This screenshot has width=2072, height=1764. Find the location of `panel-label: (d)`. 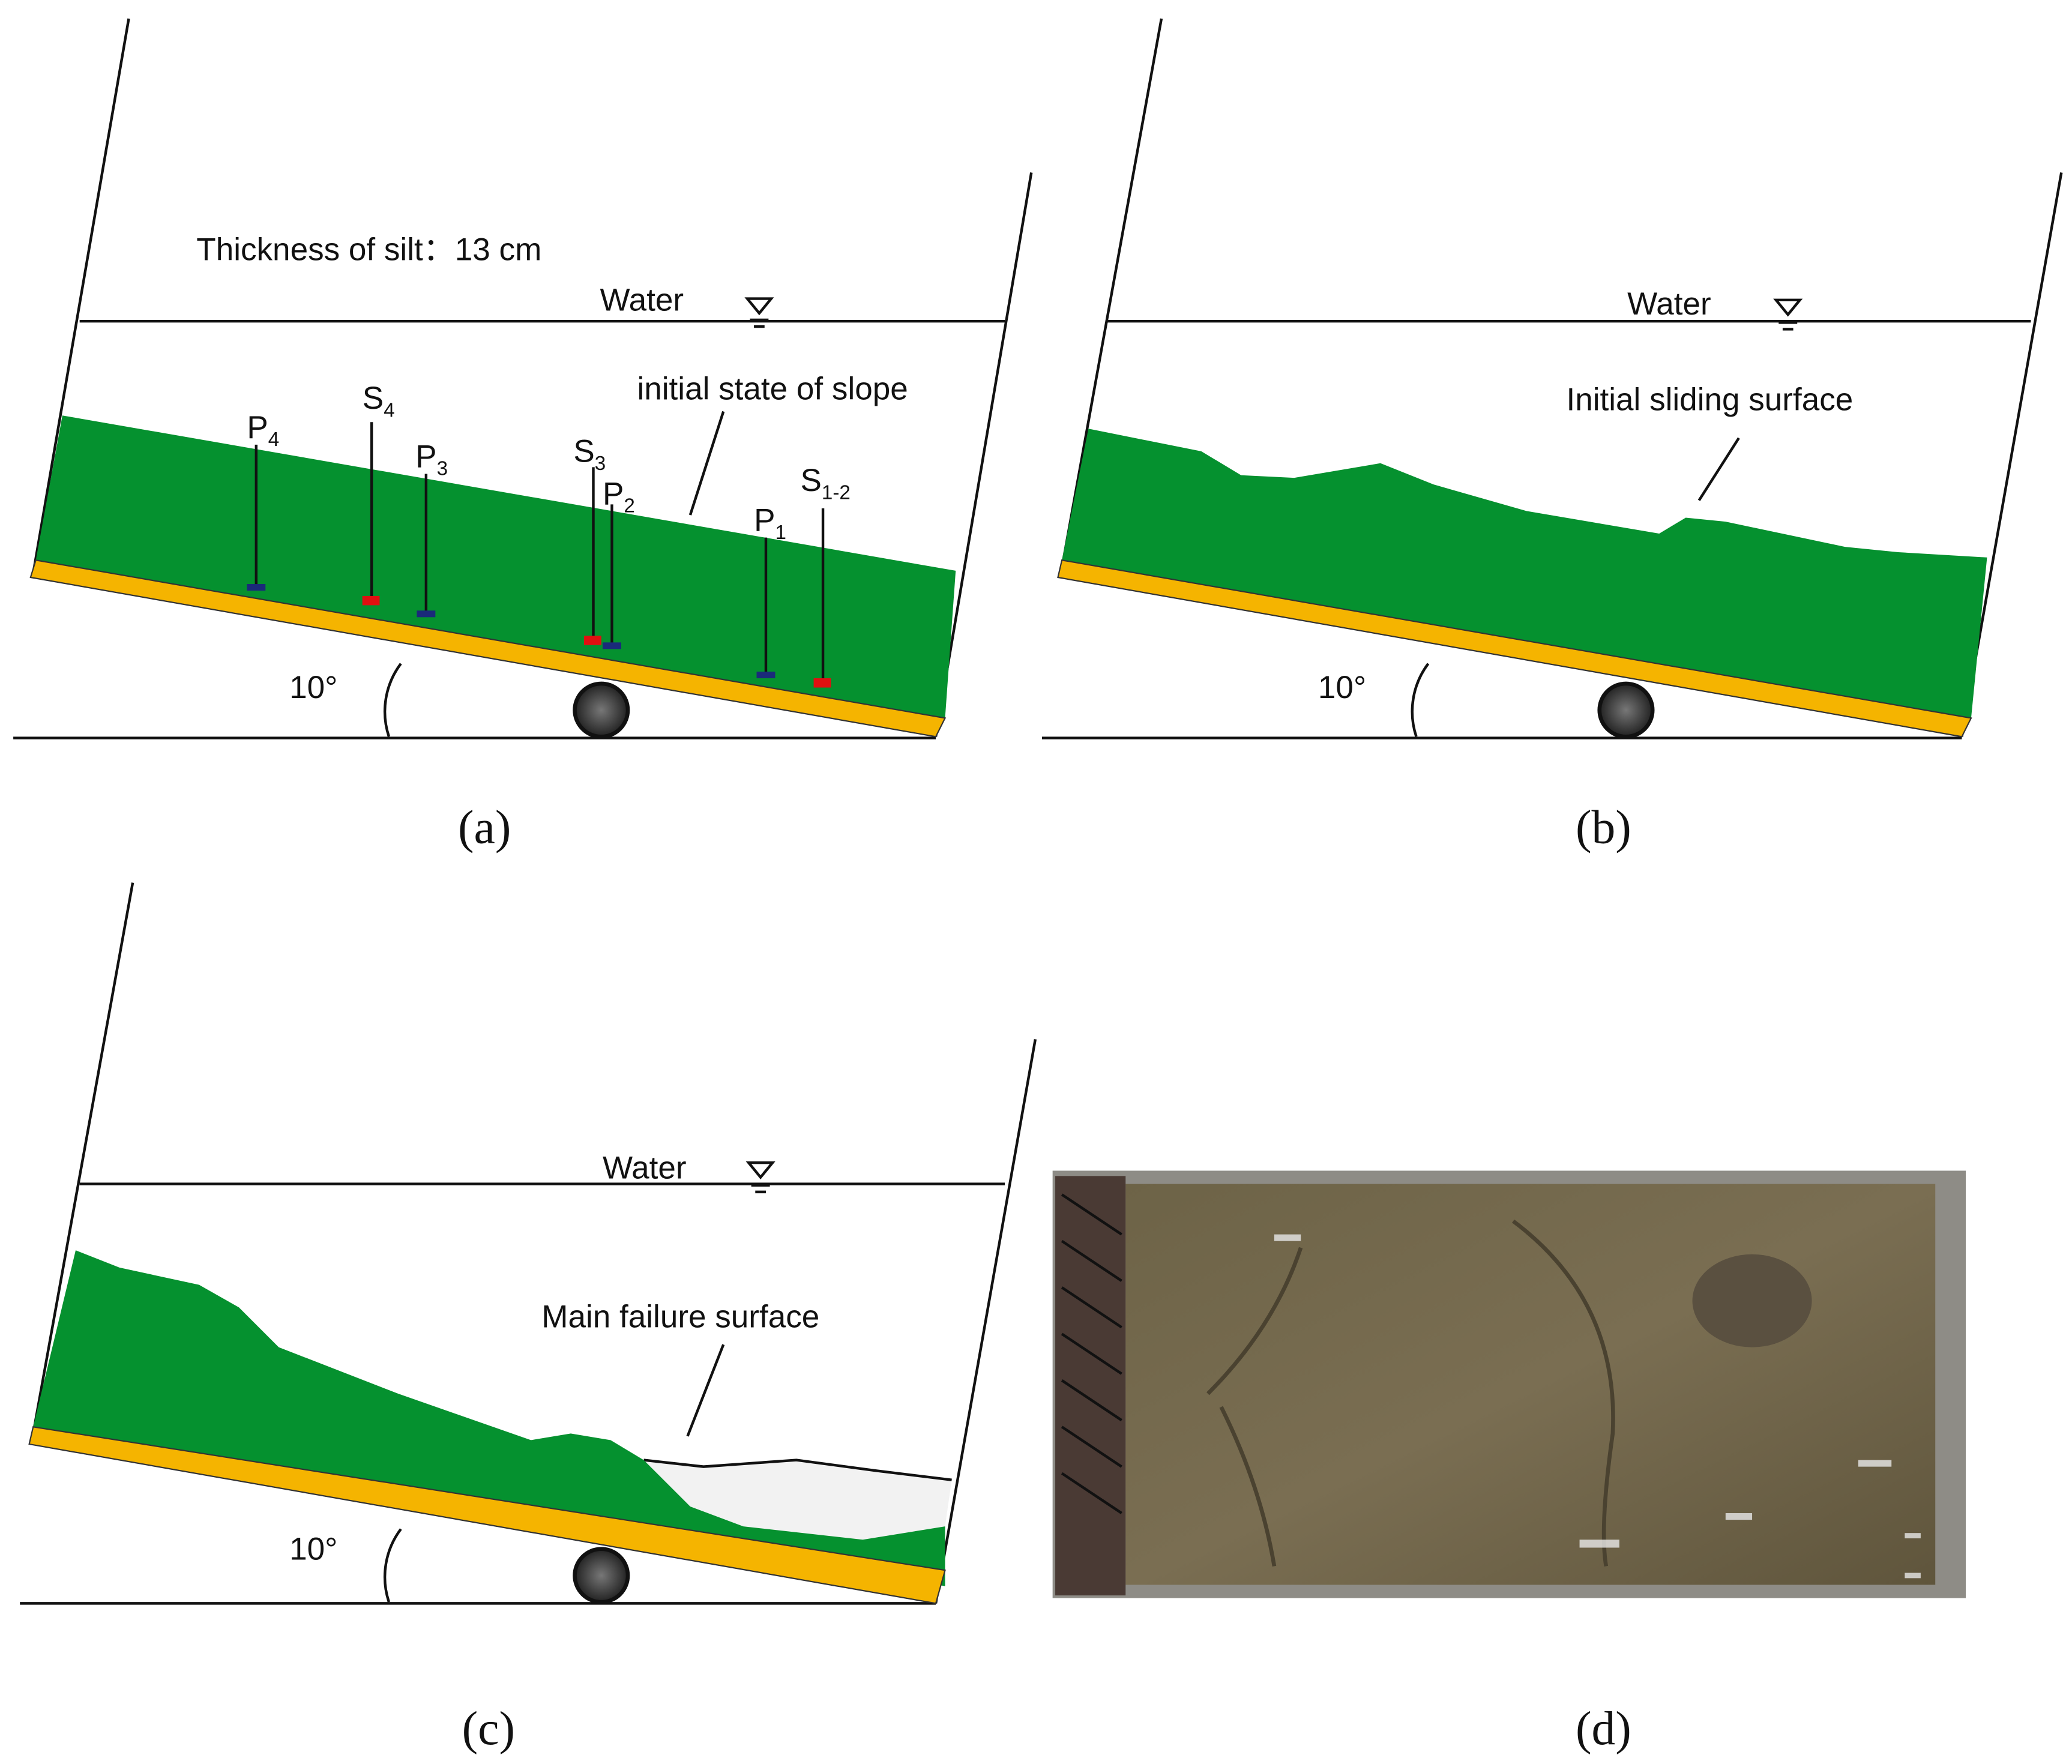

panel-label: (d) is located at coordinates (1603, 1729).